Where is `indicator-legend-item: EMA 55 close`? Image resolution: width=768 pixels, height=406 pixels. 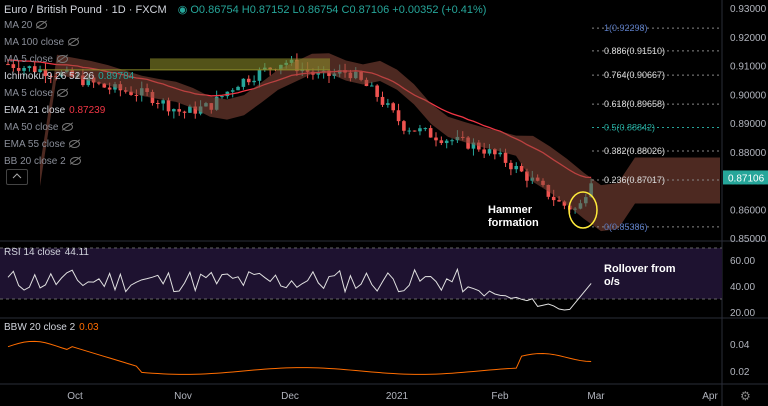 indicator-legend-item: EMA 55 close is located at coordinates (42, 145).